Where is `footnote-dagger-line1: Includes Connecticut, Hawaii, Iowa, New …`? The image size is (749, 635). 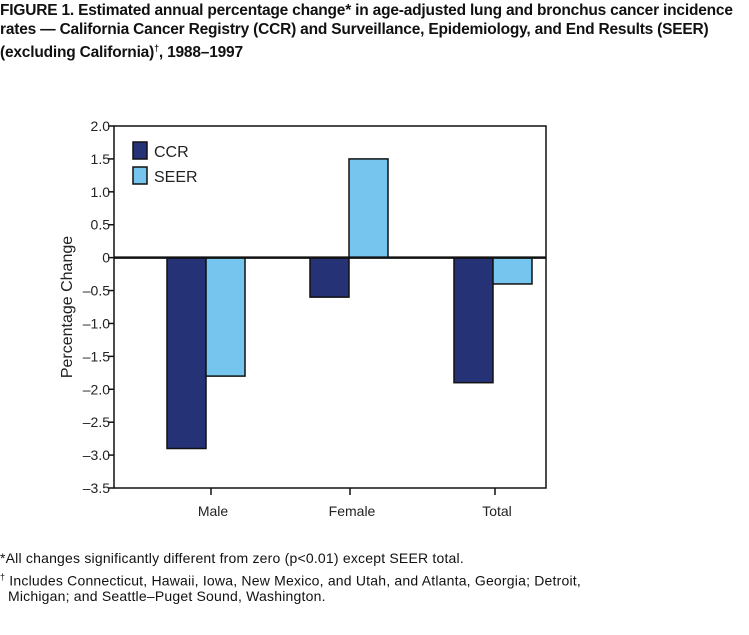
footnote-dagger-line1: Includes Connecticut, Hawaii, Iowa, New … is located at coordinates (293, 580).